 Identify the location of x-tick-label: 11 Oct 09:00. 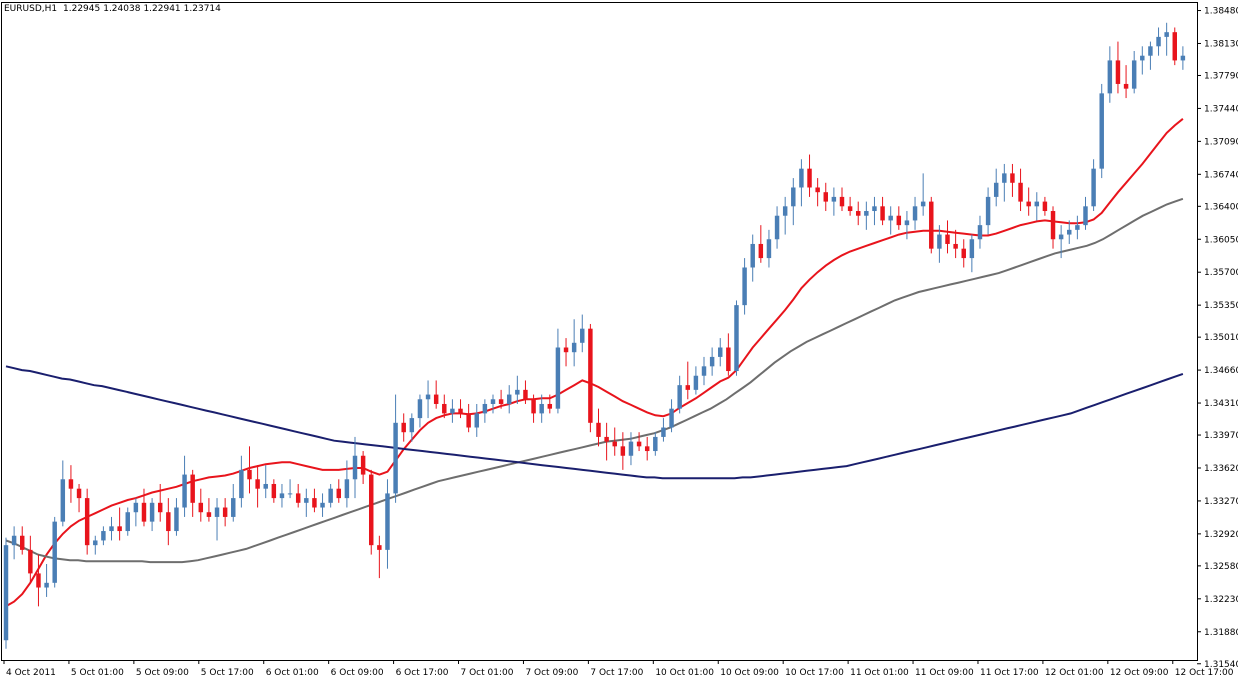
(944, 673).